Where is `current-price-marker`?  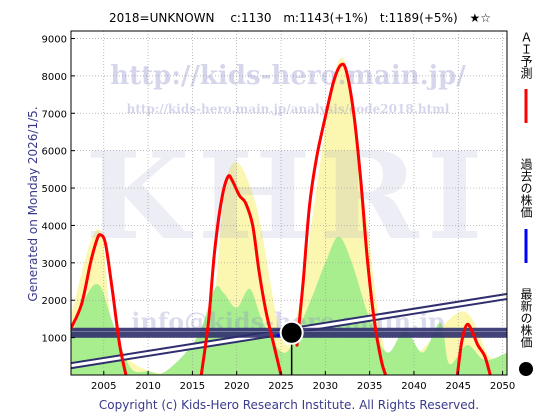
current-price-marker is located at coordinates (291, 332).